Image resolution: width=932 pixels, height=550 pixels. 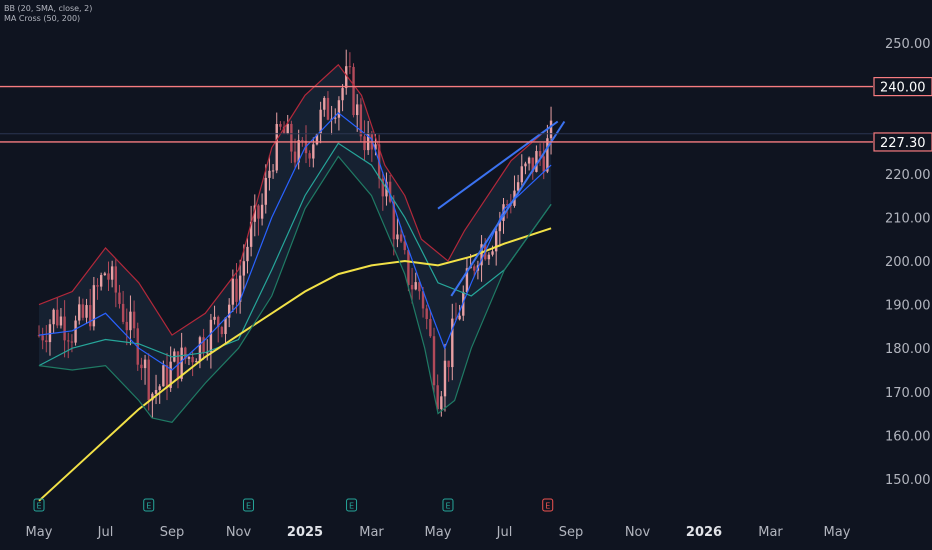 I want to click on x-tick-label: Jul, so click(x=105, y=532).